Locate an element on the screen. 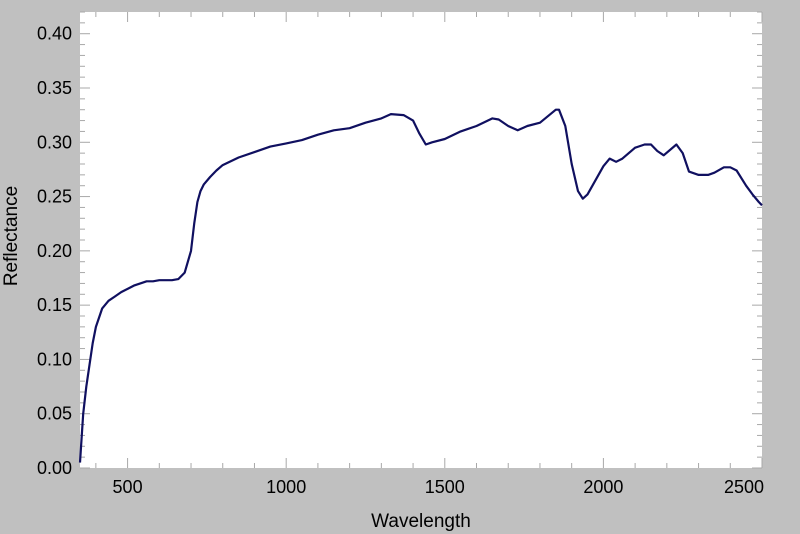  x-tick-label: 2500 is located at coordinates (744, 487).